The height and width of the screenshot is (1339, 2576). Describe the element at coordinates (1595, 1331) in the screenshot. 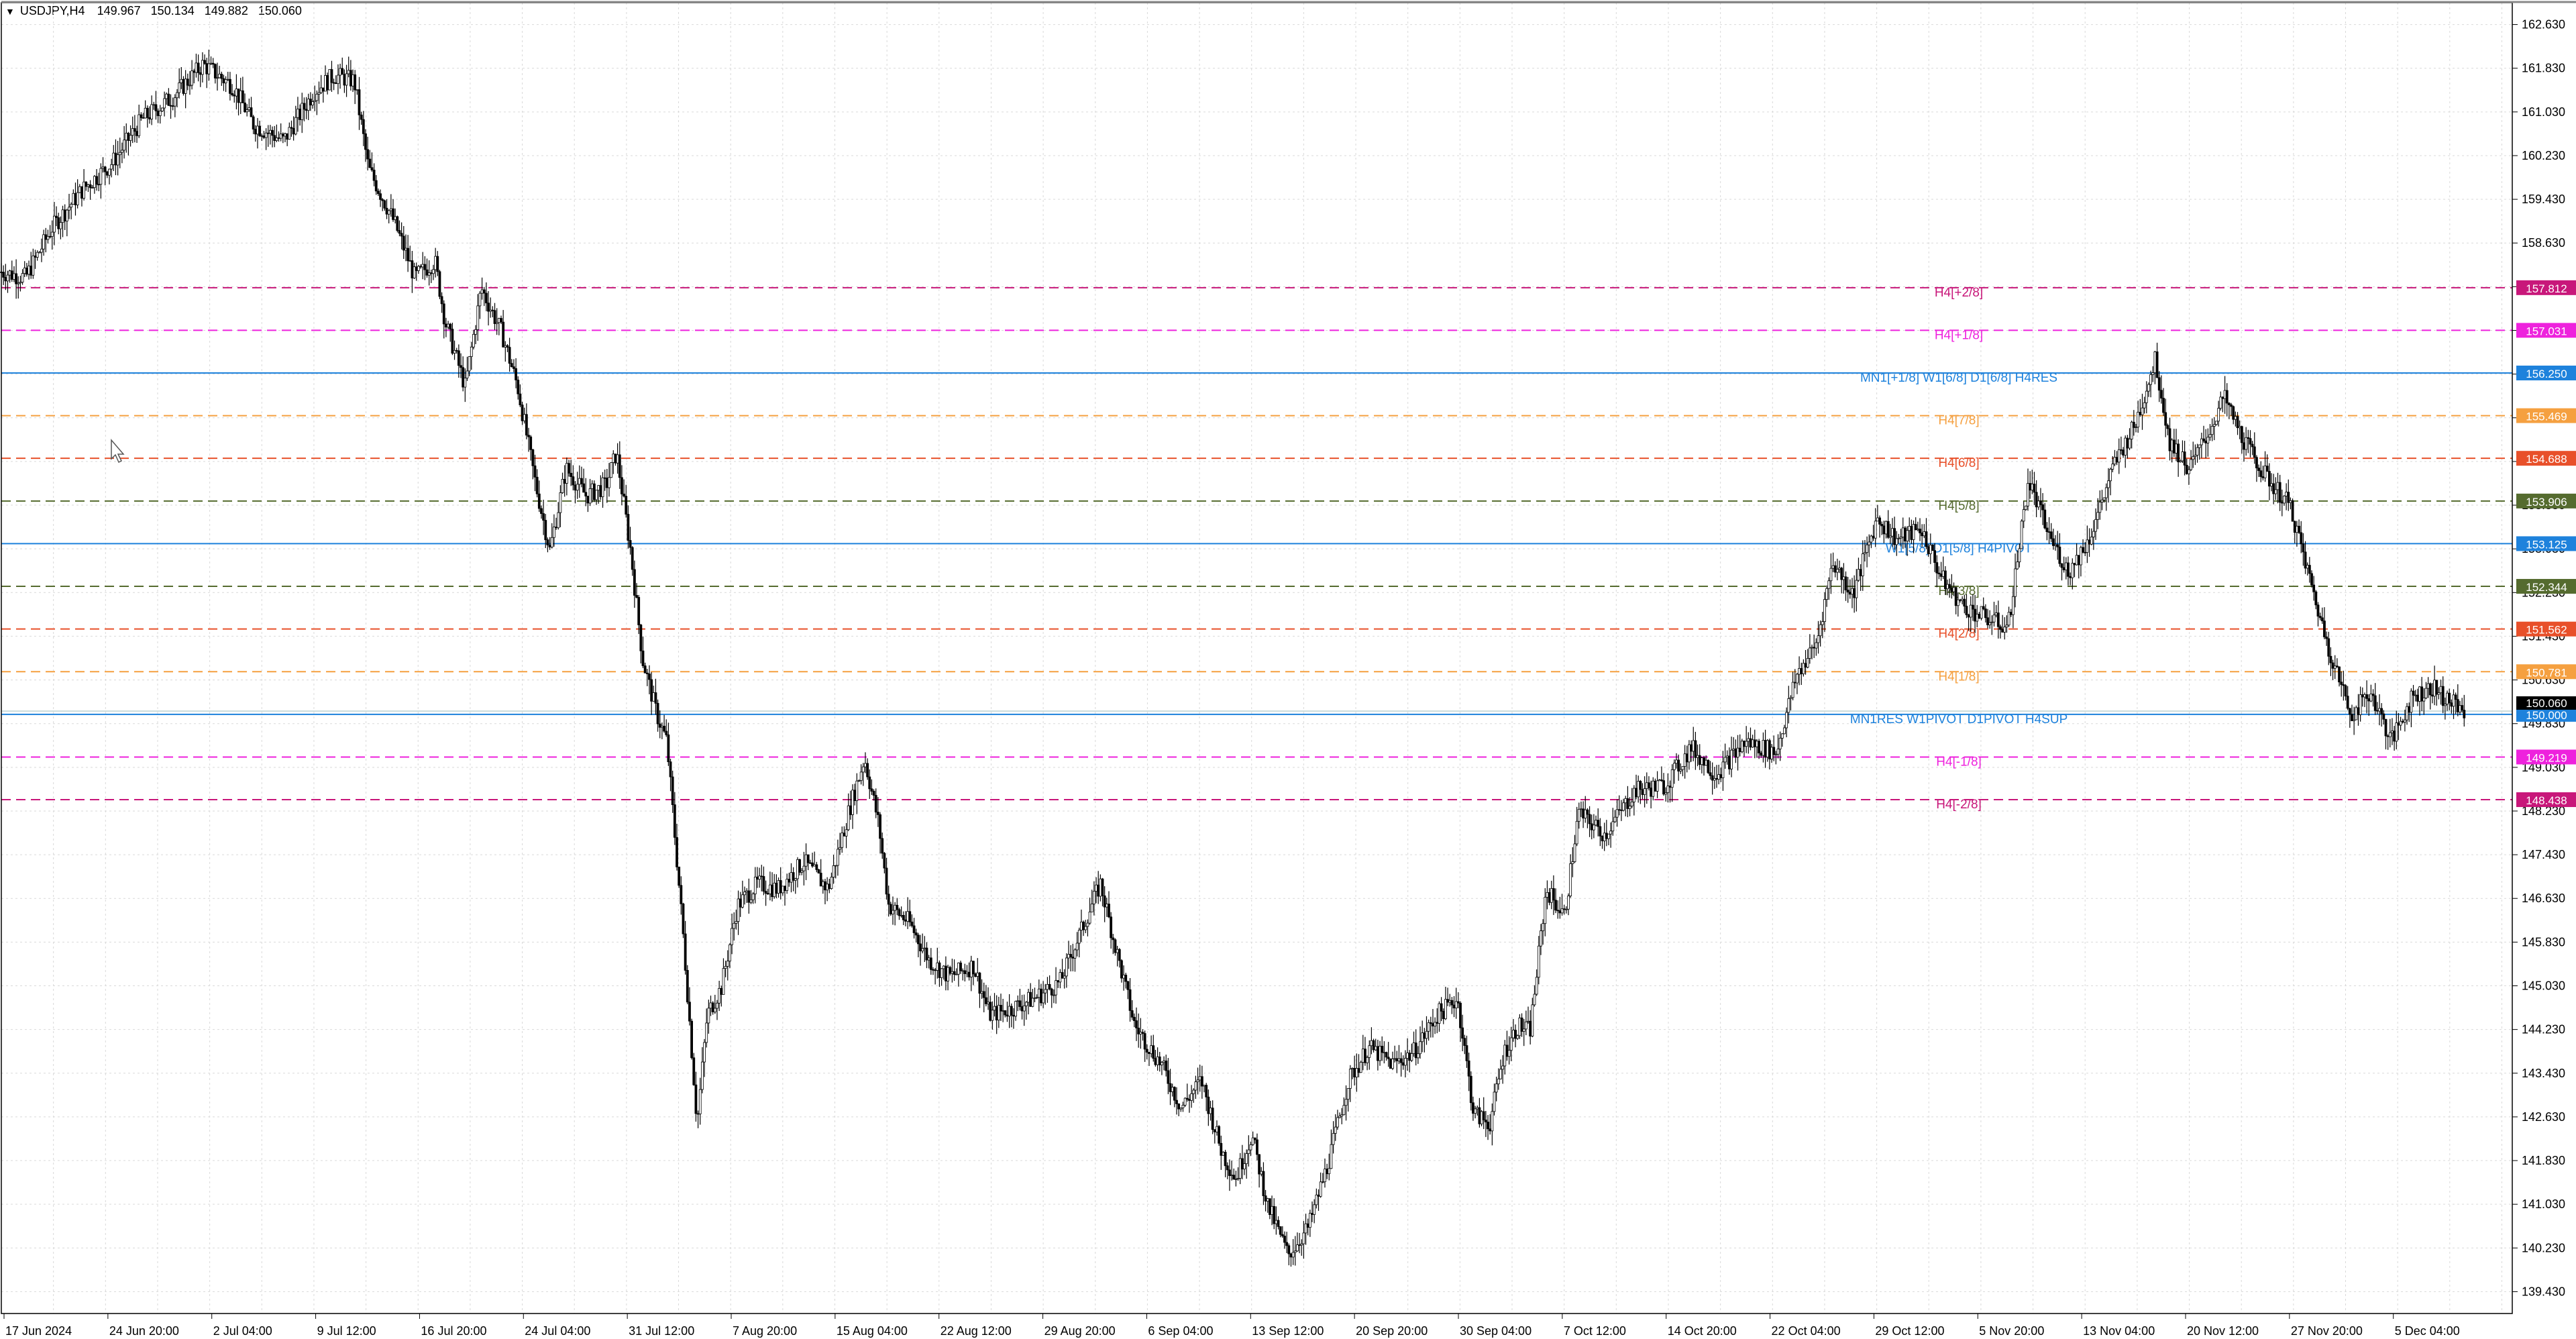

I see `x-tick-label: 7 Oct 12:00` at that location.